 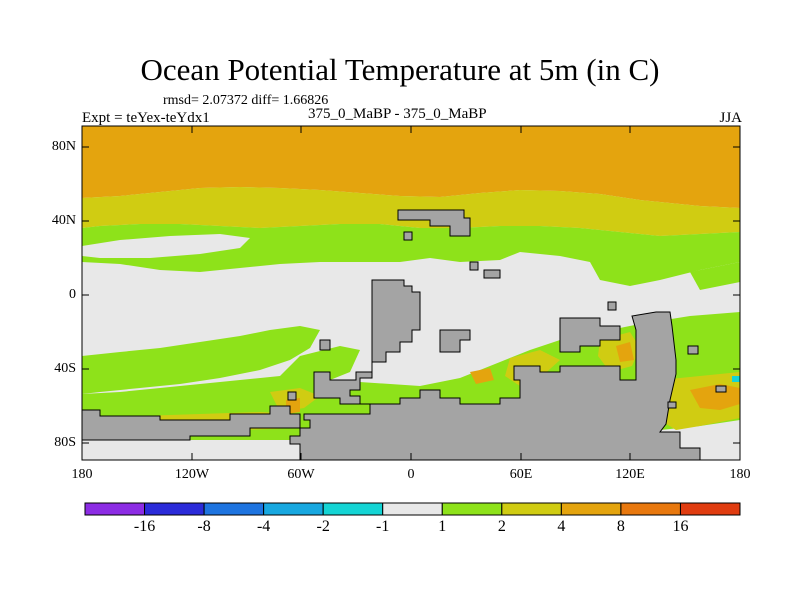 I want to click on colorbar-label: 2, so click(x=501, y=526).